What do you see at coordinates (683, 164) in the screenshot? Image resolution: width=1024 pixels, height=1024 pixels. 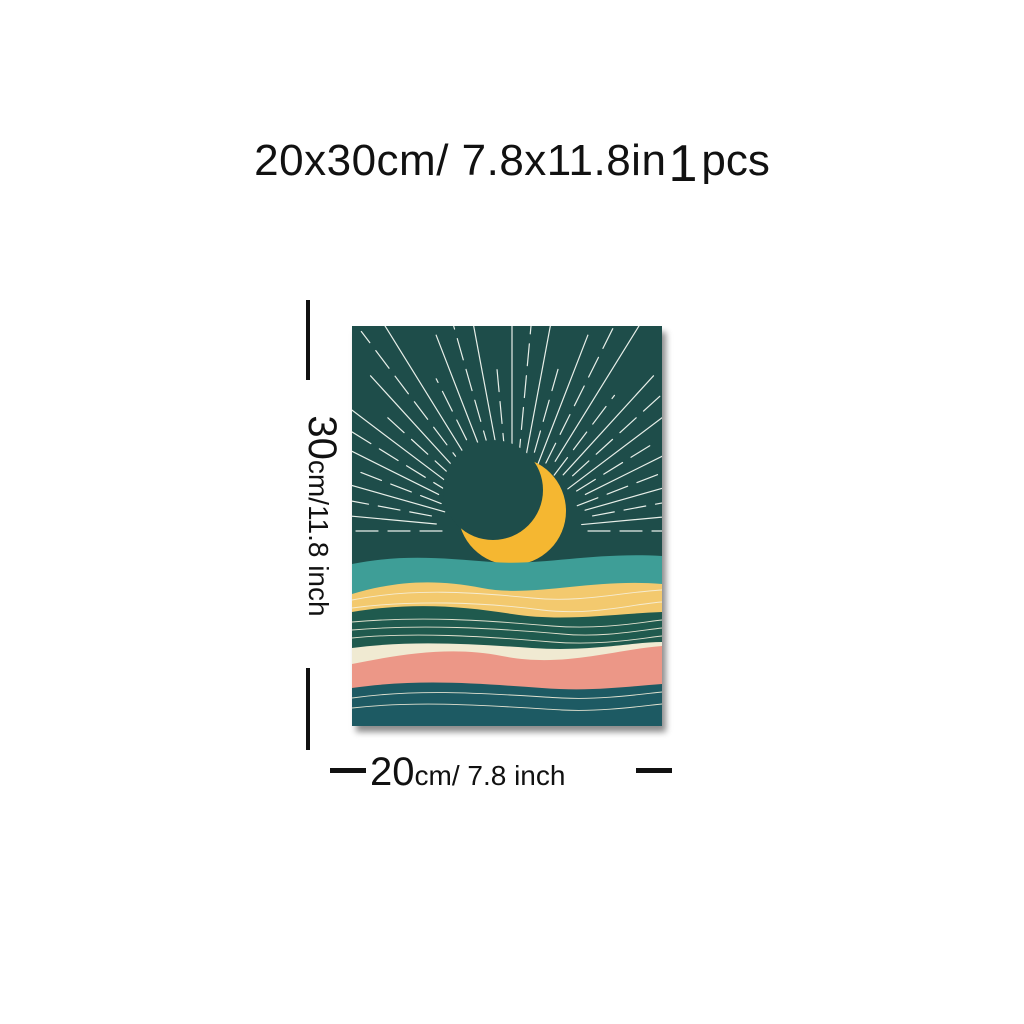 I see `quantity-number: 1` at bounding box center [683, 164].